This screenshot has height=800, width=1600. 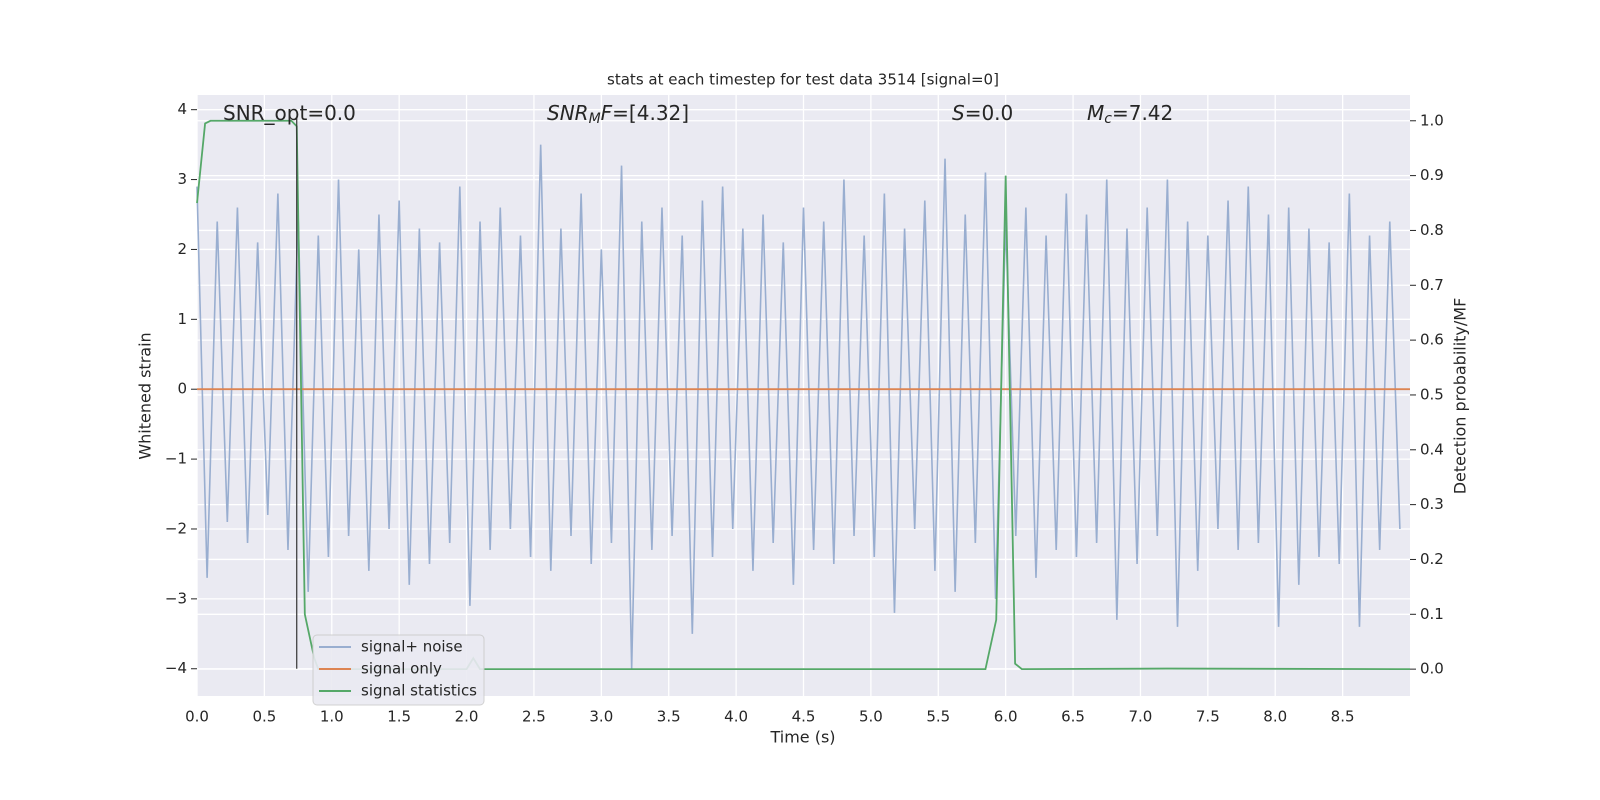 What do you see at coordinates (176, 459) in the screenshot?
I see `y-tick-label: −1` at bounding box center [176, 459].